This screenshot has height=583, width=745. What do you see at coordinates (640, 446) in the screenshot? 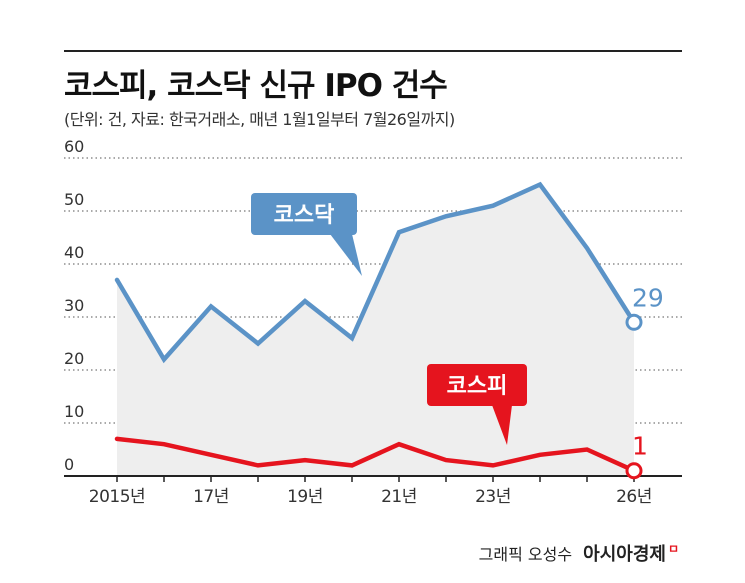
I see `kospi-end-label: 1` at bounding box center [640, 446].